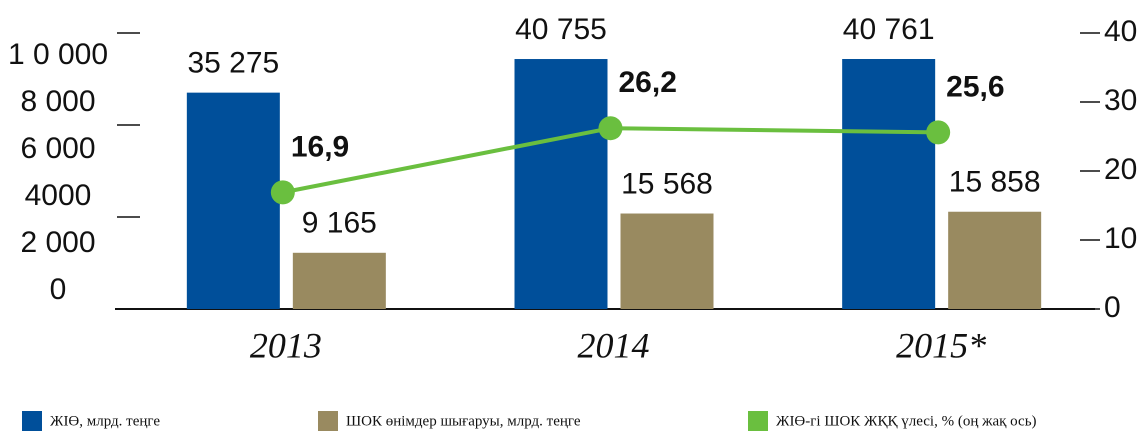 This screenshot has width=1144, height=438. What do you see at coordinates (463, 421) in the screenshot?
I see `legend-label: ШОК өнімдер шығаруы, млрд. теңге` at bounding box center [463, 421].